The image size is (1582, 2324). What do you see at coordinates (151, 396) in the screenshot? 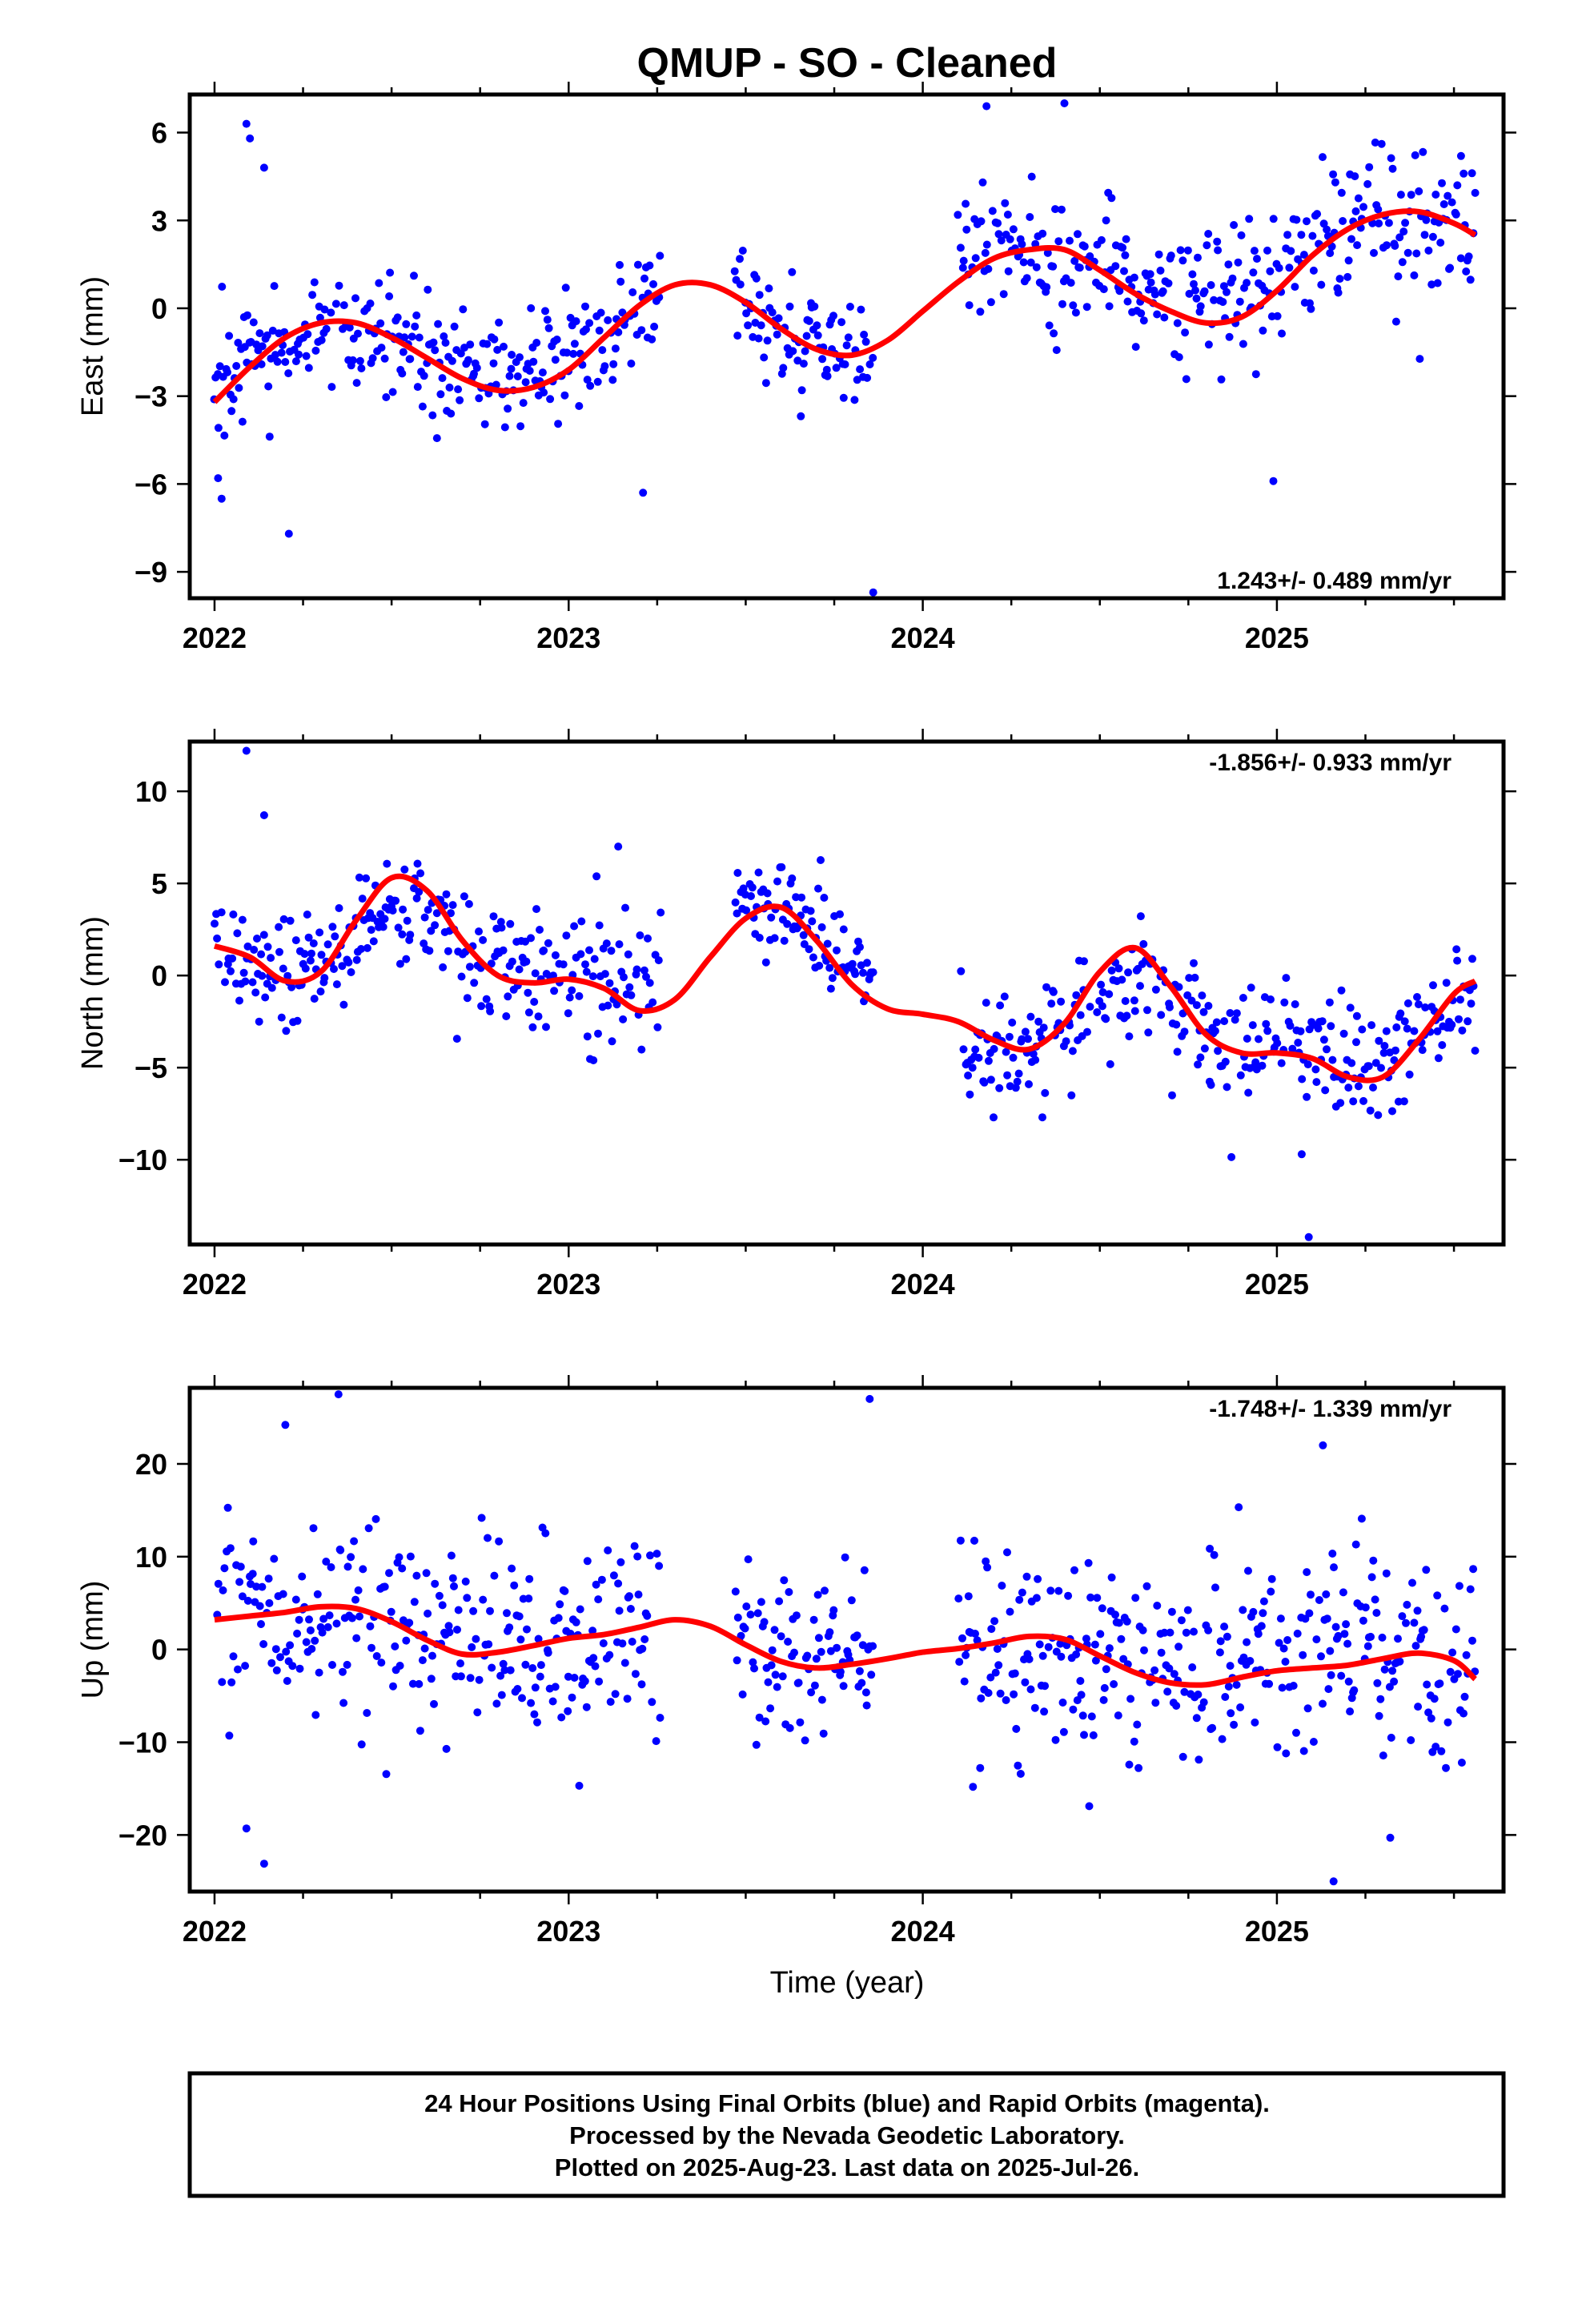
I see `y-tick-label: −3` at bounding box center [151, 396].